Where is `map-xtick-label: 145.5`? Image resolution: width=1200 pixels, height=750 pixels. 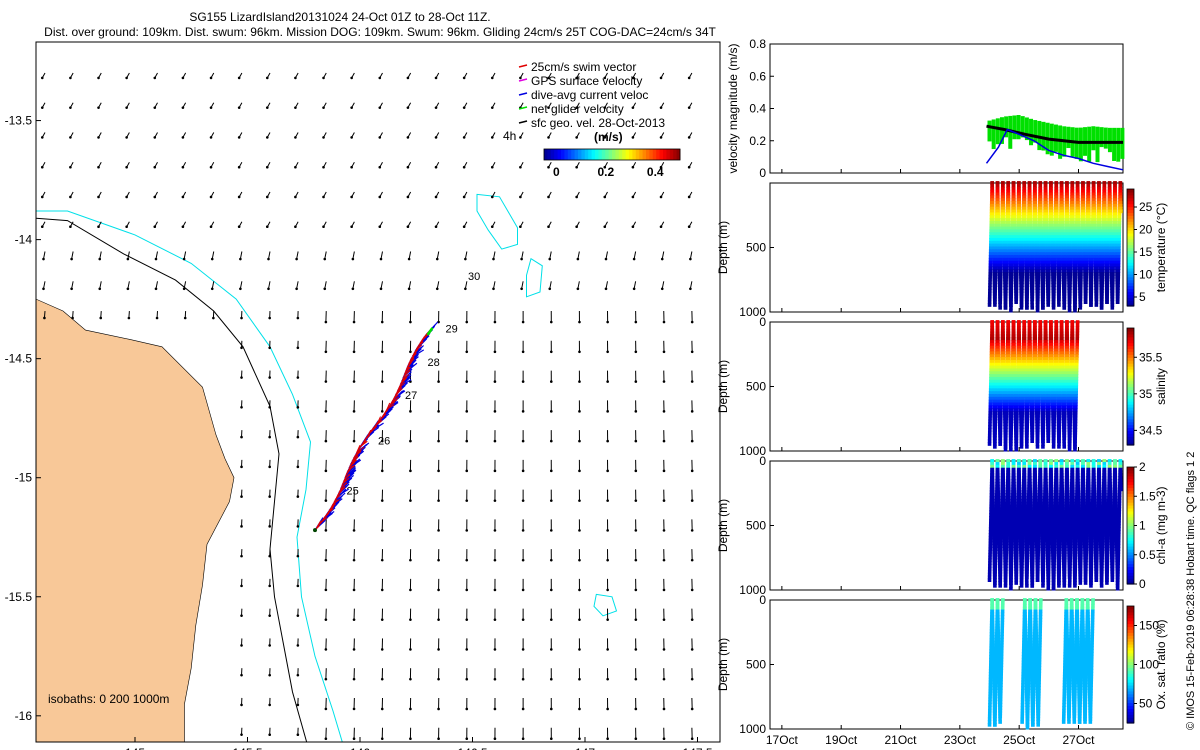 map-xtick-label: 145.5 is located at coordinates (247, 748).